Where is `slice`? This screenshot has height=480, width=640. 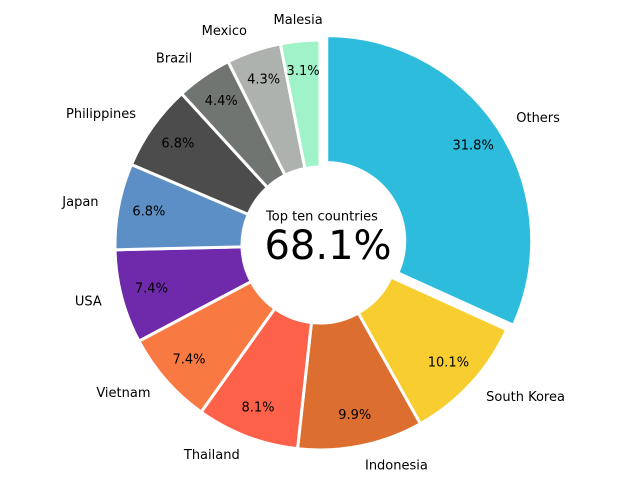 slice is located at coordinates (300, 104).